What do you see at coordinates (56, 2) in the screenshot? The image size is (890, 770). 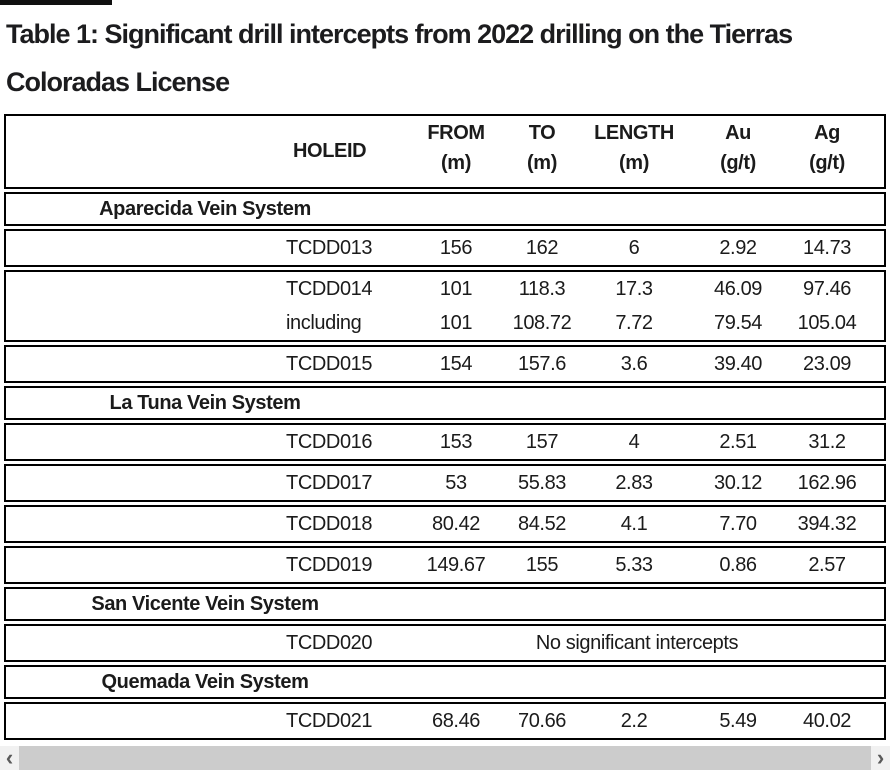 I see `cropped-top-bar` at bounding box center [56, 2].